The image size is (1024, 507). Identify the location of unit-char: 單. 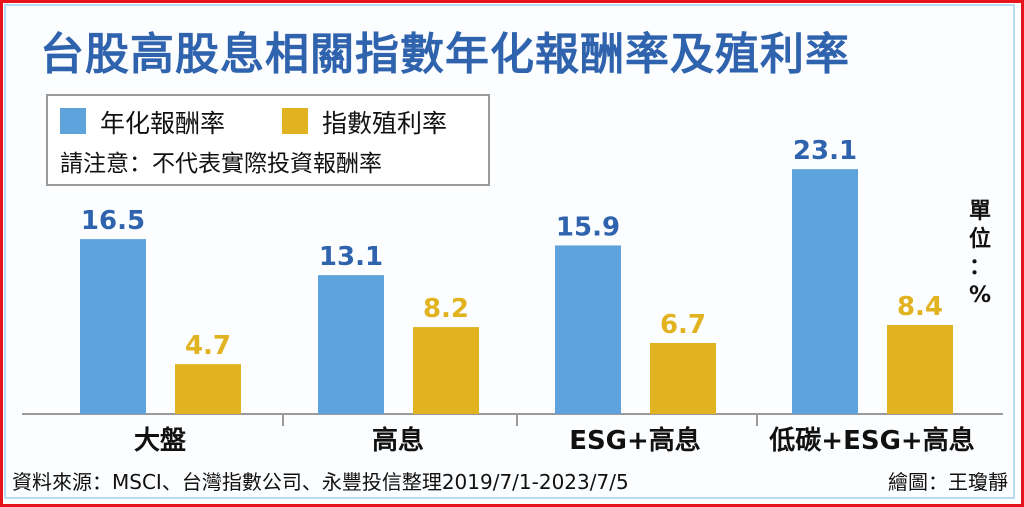
(979, 211).